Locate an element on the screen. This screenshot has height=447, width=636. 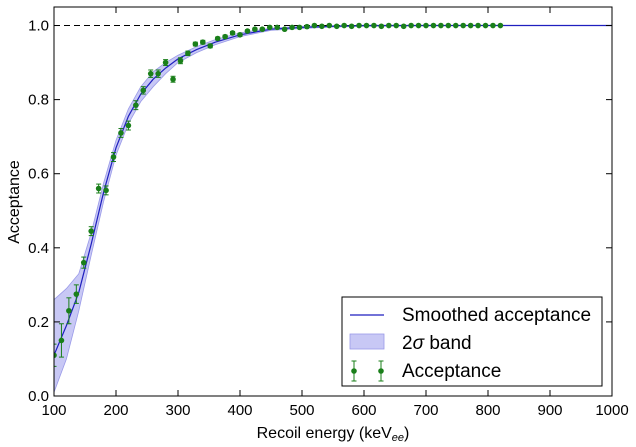
x-tick-label: 200 is located at coordinates (115, 410).